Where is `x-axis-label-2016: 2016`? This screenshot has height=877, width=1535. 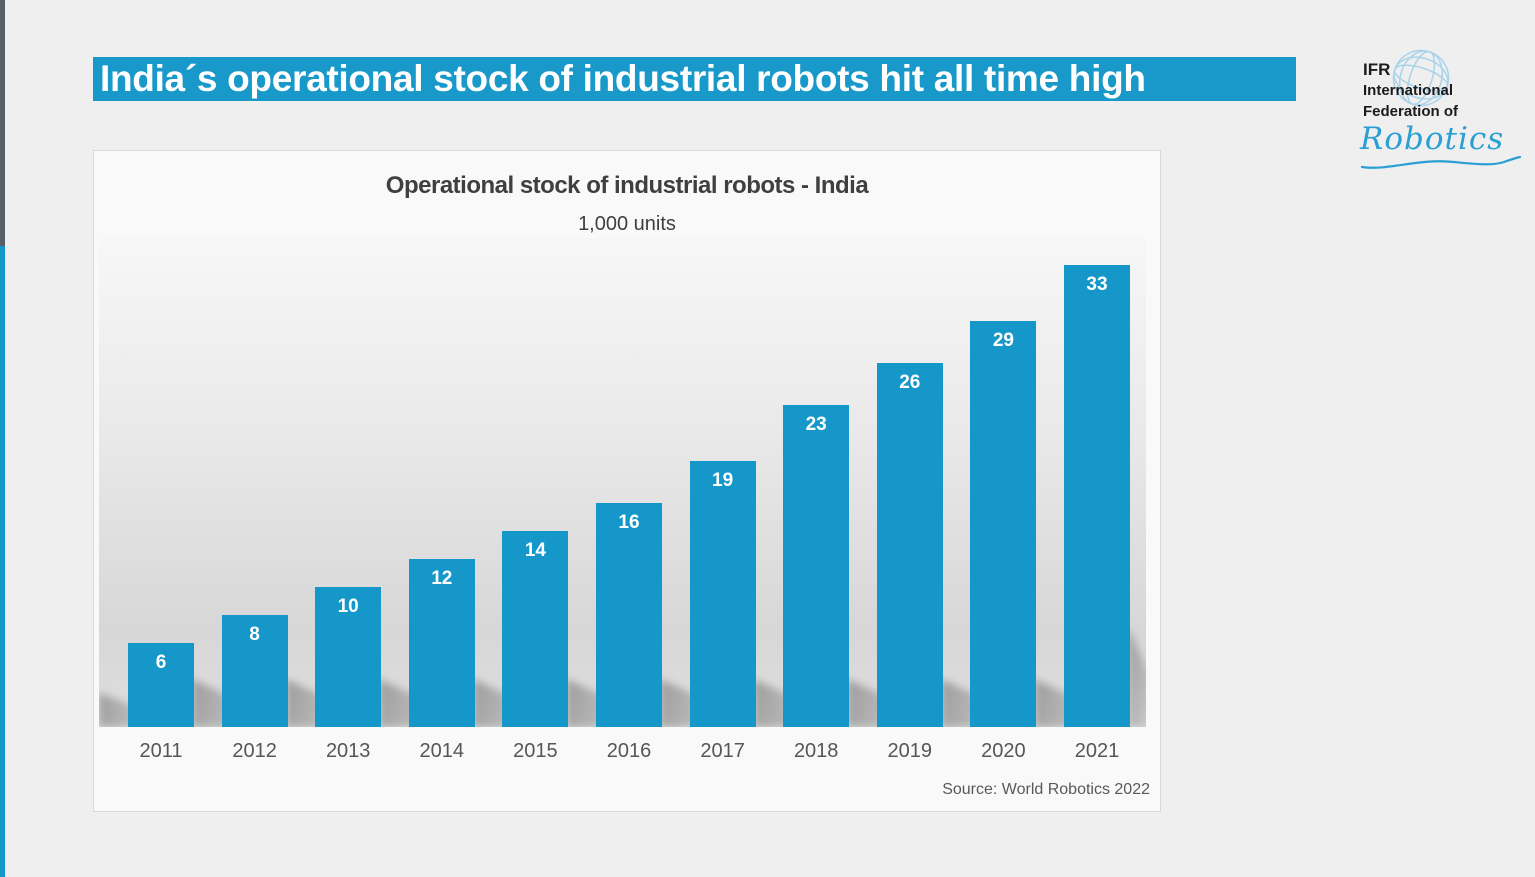 x-axis-label-2016: 2016 is located at coordinates (629, 751).